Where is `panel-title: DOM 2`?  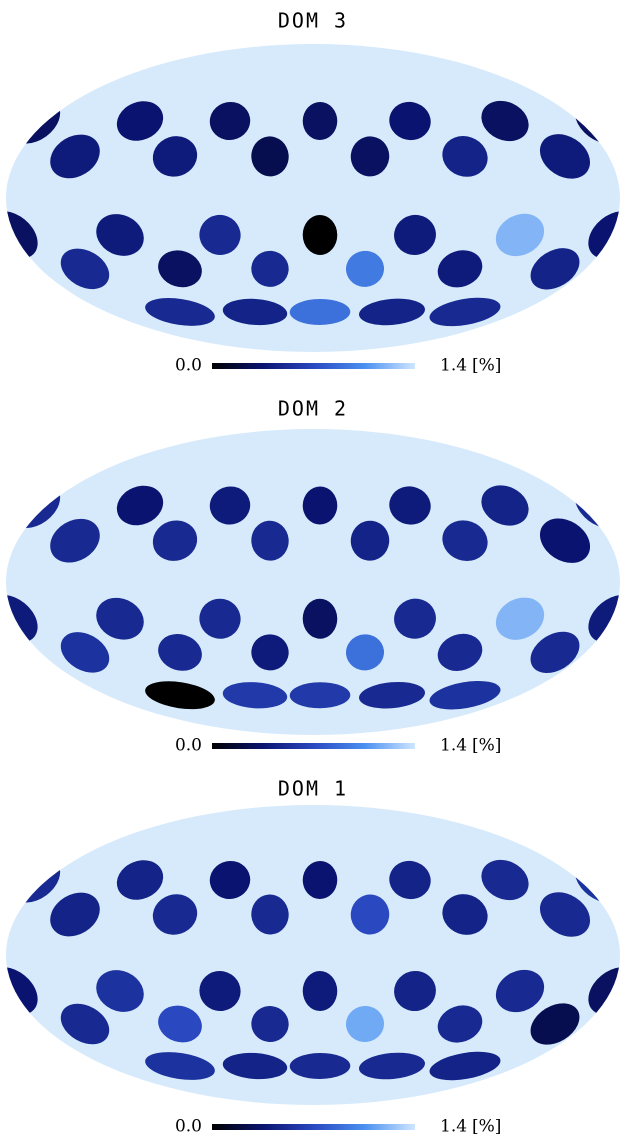
panel-title: DOM 2 is located at coordinates (313, 409).